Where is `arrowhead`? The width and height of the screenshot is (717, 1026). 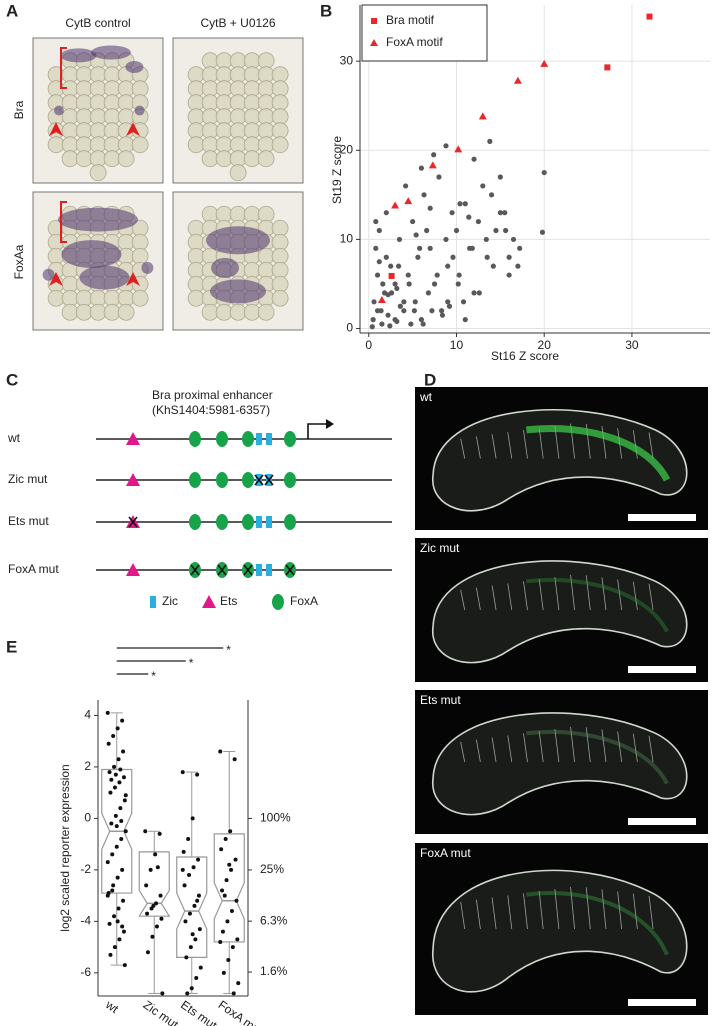 arrowhead is located at coordinates (56, 129).